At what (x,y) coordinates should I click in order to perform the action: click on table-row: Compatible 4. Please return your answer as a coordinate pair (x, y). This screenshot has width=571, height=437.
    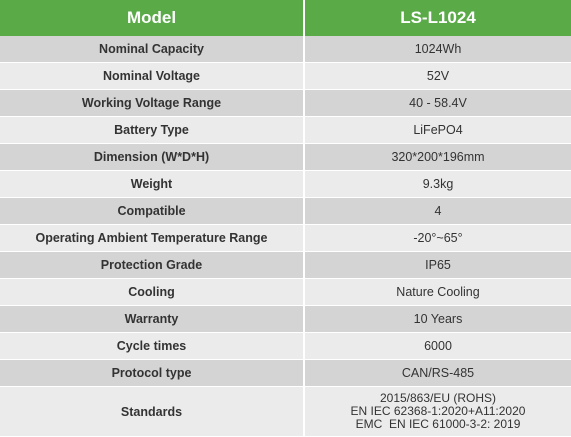
    Looking at the image, I should click on (285, 211).